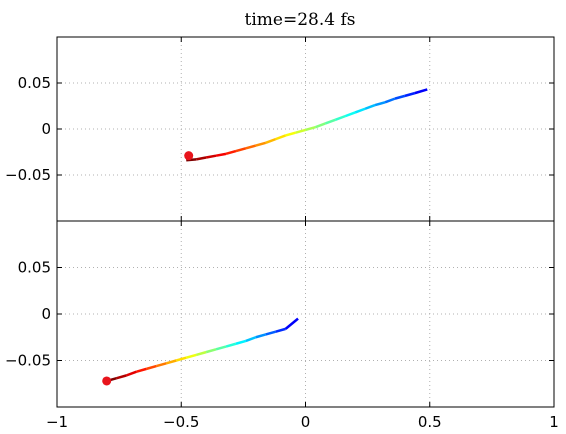 This screenshot has height=434, width=566. Describe the element at coordinates (181, 422) in the screenshot. I see `x-tick-label: −0.5` at that location.